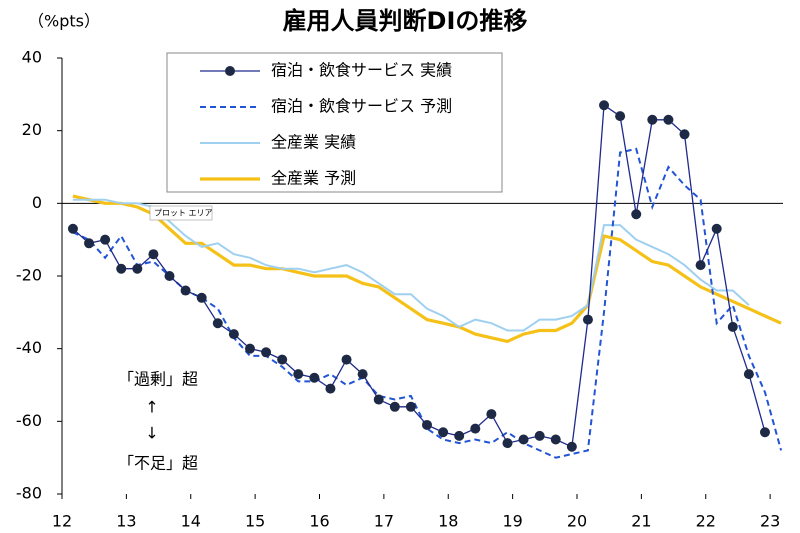 Image resolution: width=800 pixels, height=533 pixels. I want to click on x-tick-label: 17, so click(384, 521).